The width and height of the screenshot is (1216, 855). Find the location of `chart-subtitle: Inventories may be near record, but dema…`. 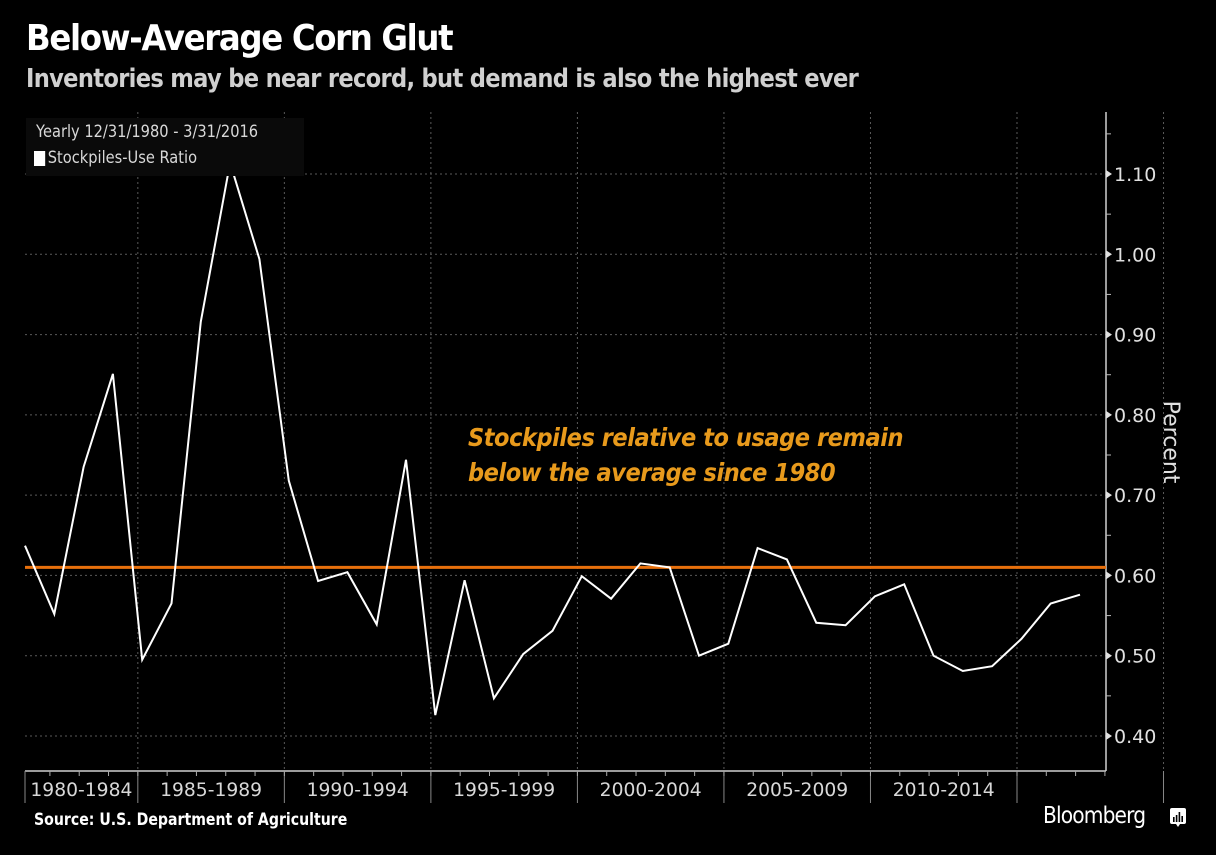

chart-subtitle: Inventories may be near record, but dema… is located at coordinates (442, 79).